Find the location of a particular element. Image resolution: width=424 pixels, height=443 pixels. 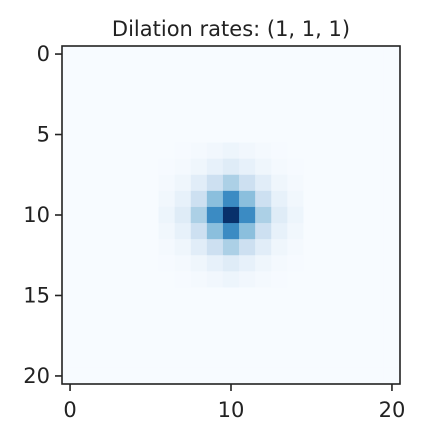

x-tick-label: 0 is located at coordinates (69, 410).